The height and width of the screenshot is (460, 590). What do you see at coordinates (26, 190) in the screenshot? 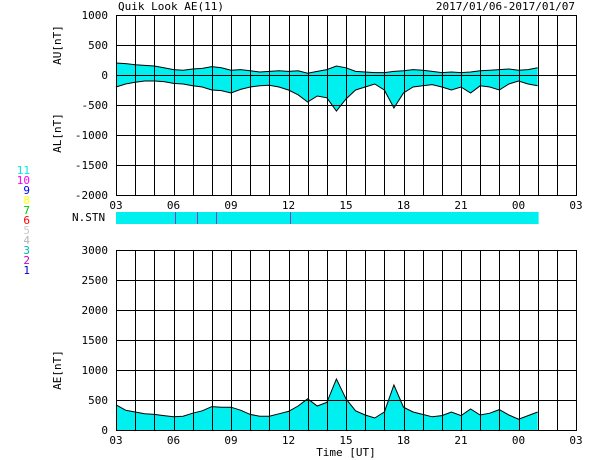
I see `station-legend-item: 9` at bounding box center [26, 190].